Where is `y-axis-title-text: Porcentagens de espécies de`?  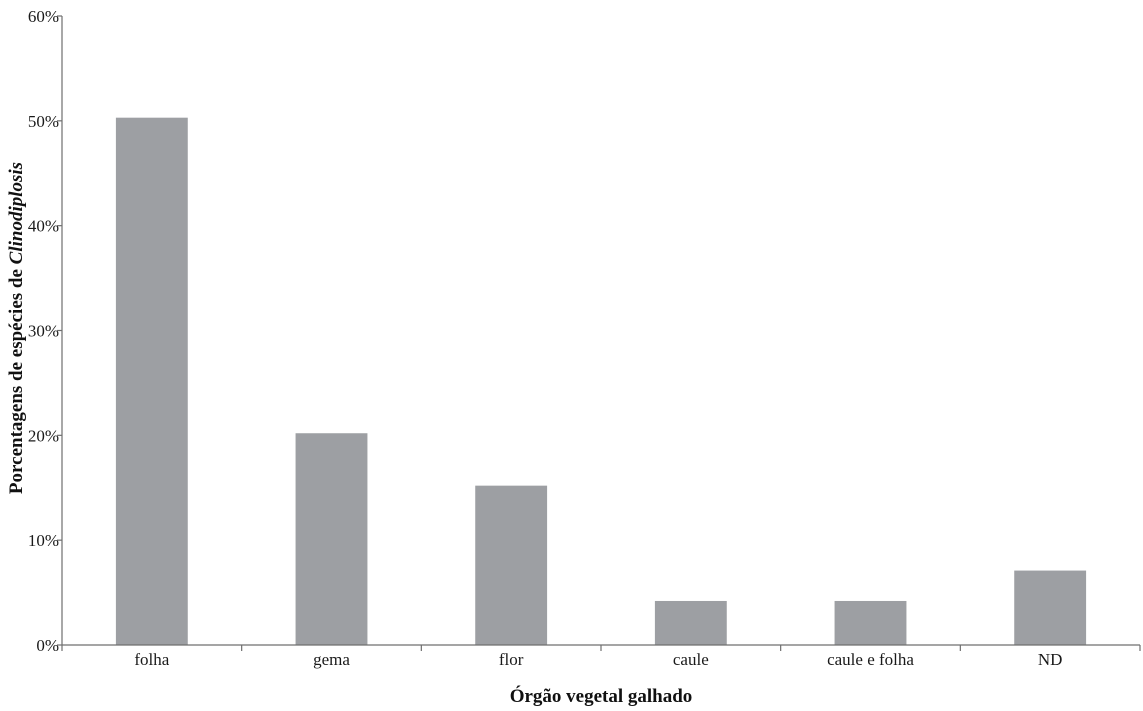 y-axis-title-text: Porcentagens de espécies de is located at coordinates (16, 379).